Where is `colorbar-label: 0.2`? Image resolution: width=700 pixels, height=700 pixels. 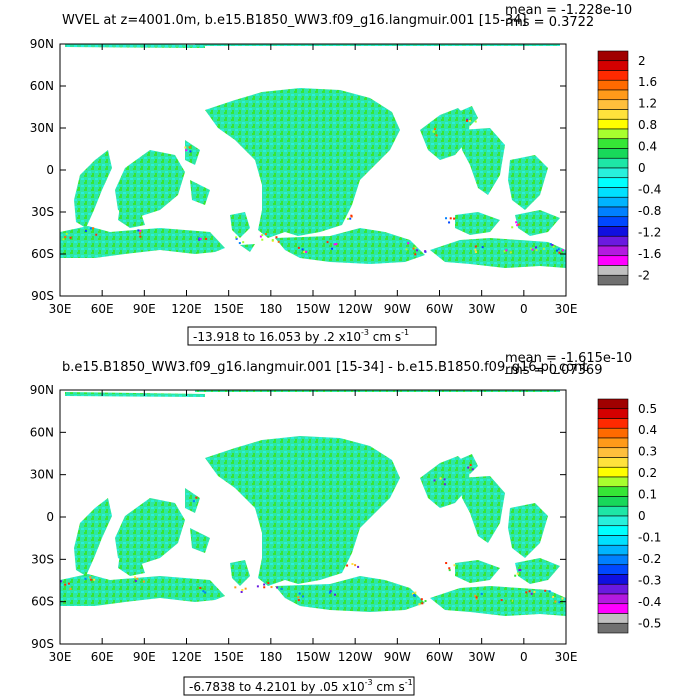 colorbar-label: 0.2 is located at coordinates (647, 473).